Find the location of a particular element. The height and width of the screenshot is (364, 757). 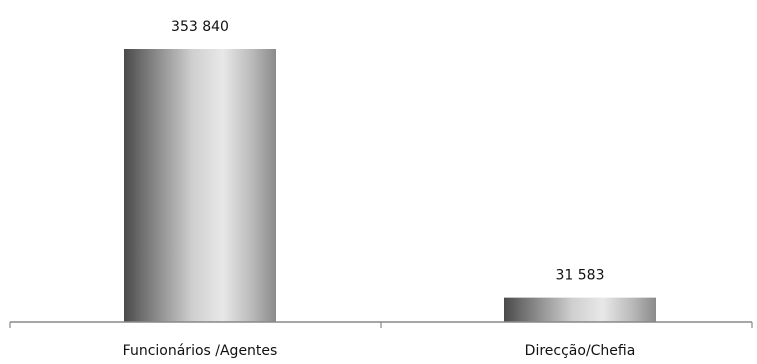

category-label-1: Direcção/Chefia is located at coordinates (580, 351).